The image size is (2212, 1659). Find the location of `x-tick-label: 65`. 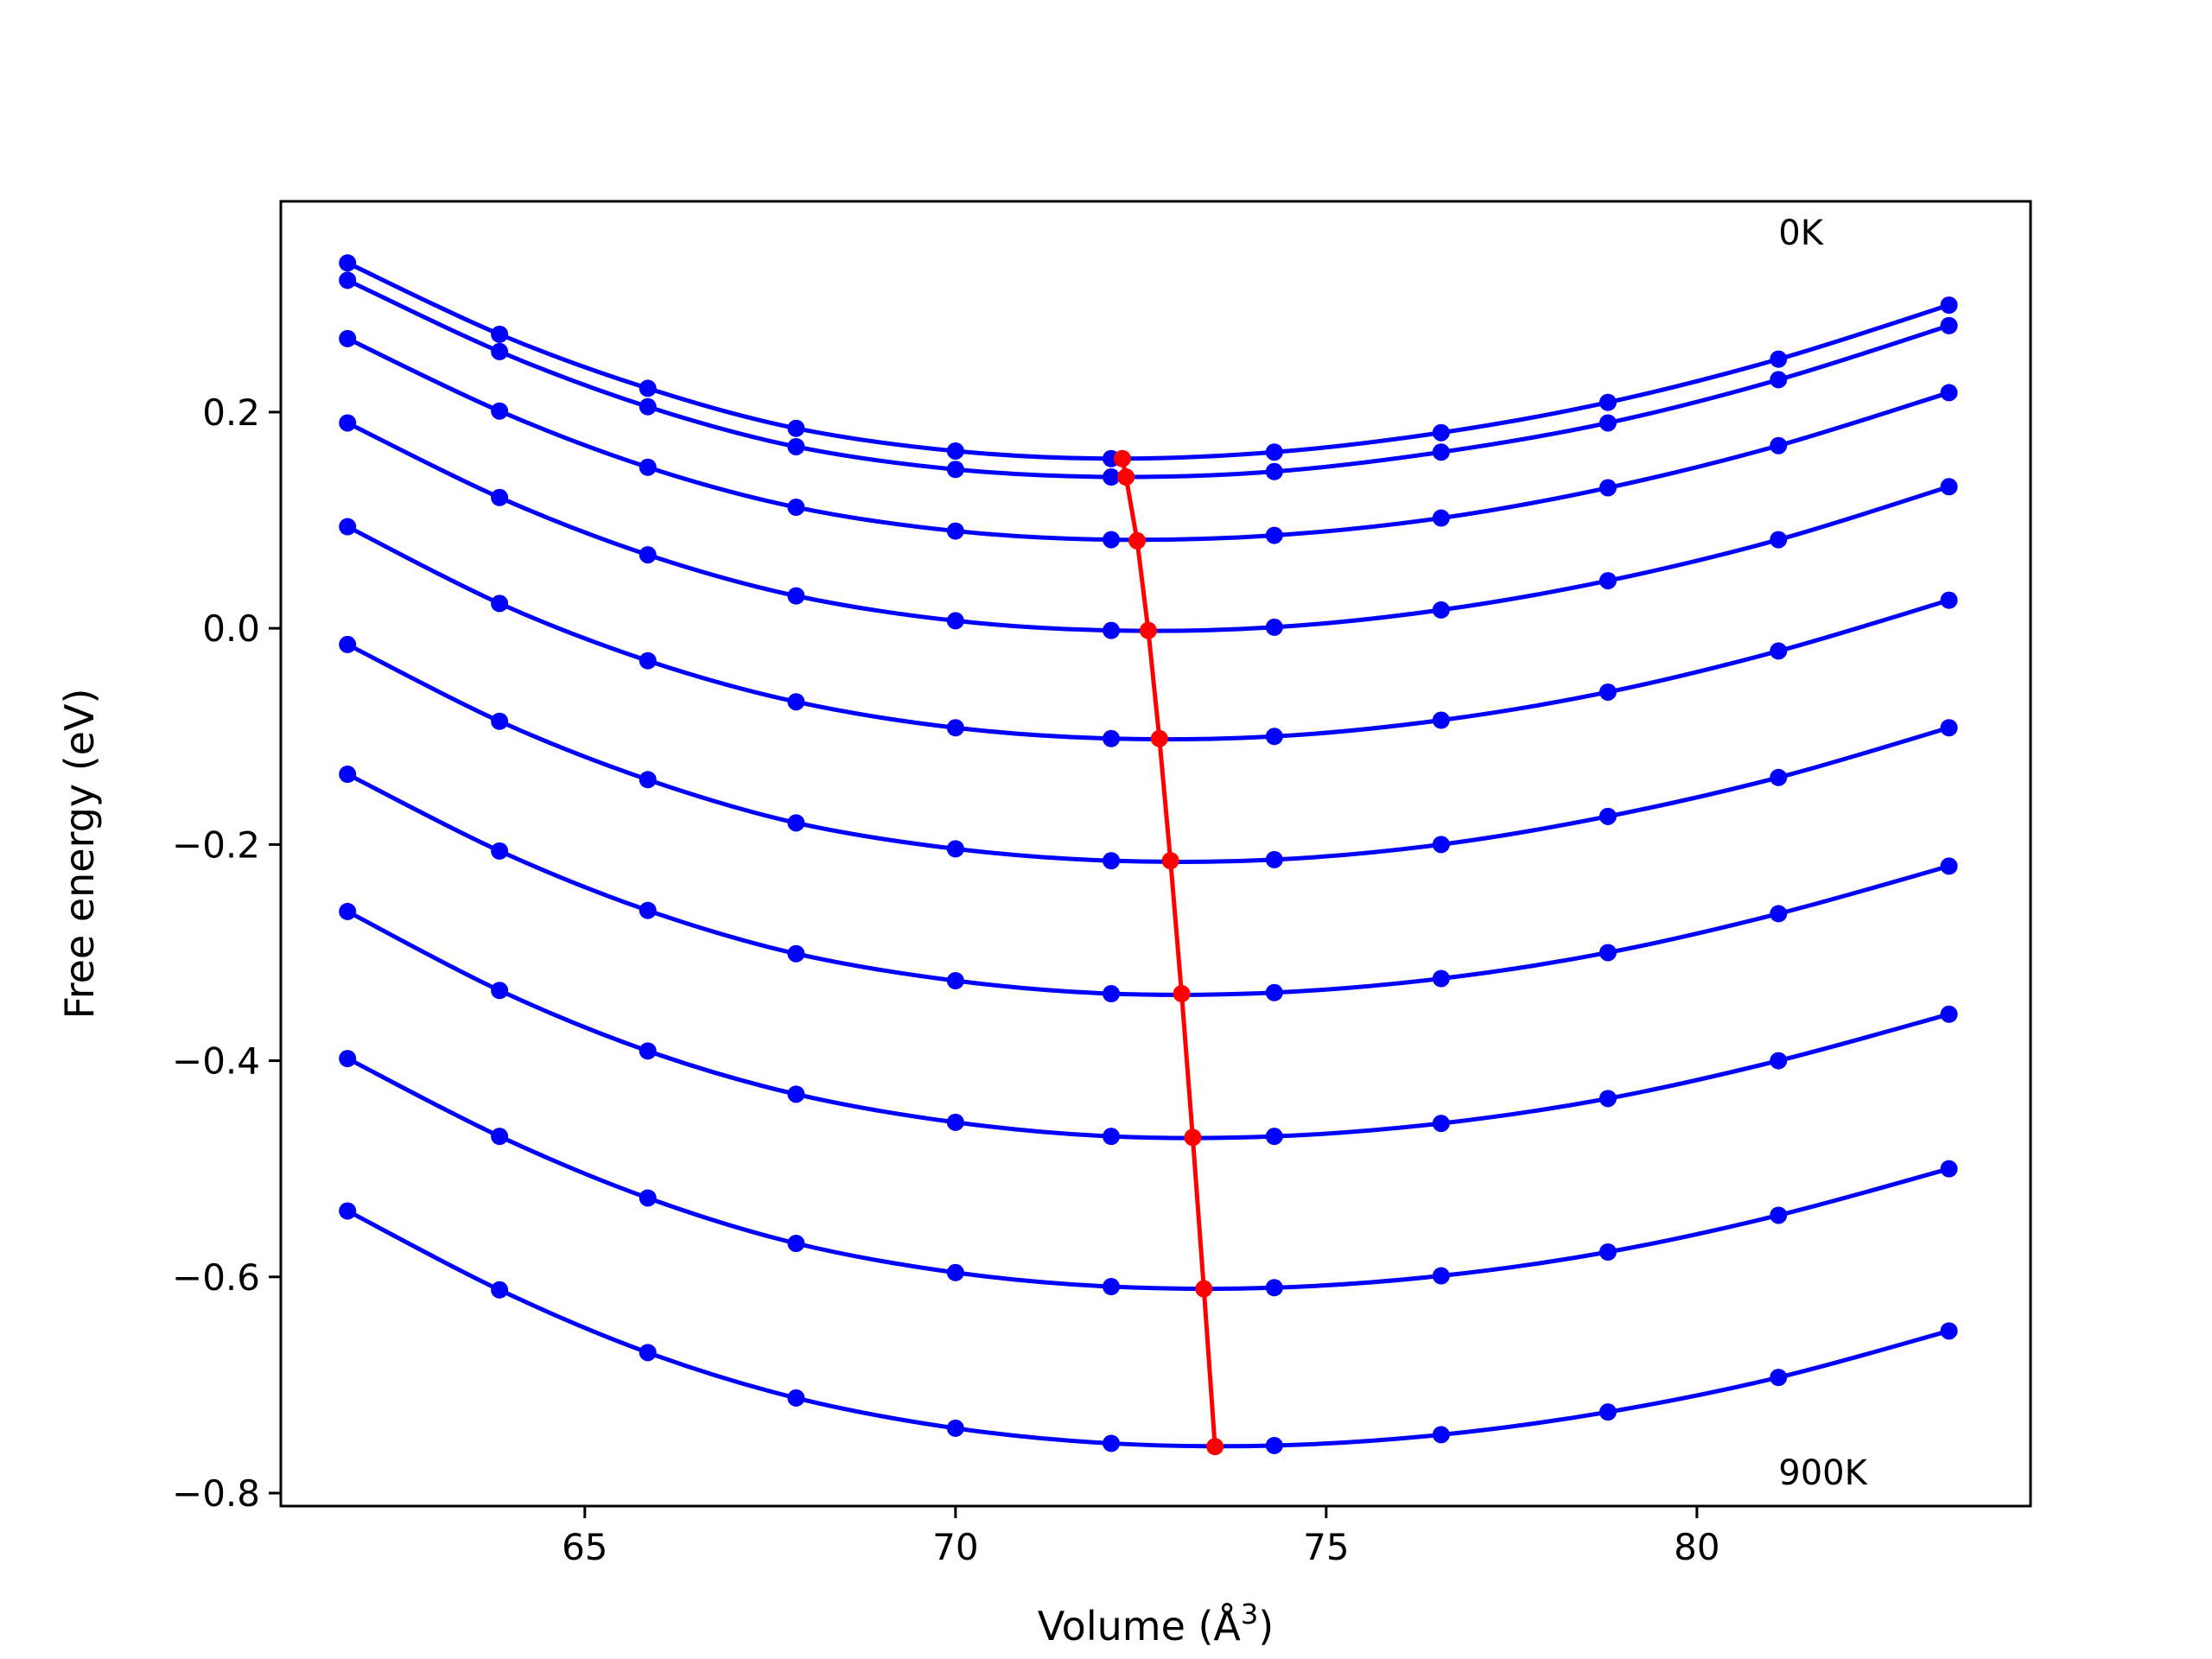

x-tick-label: 65 is located at coordinates (584, 1547).